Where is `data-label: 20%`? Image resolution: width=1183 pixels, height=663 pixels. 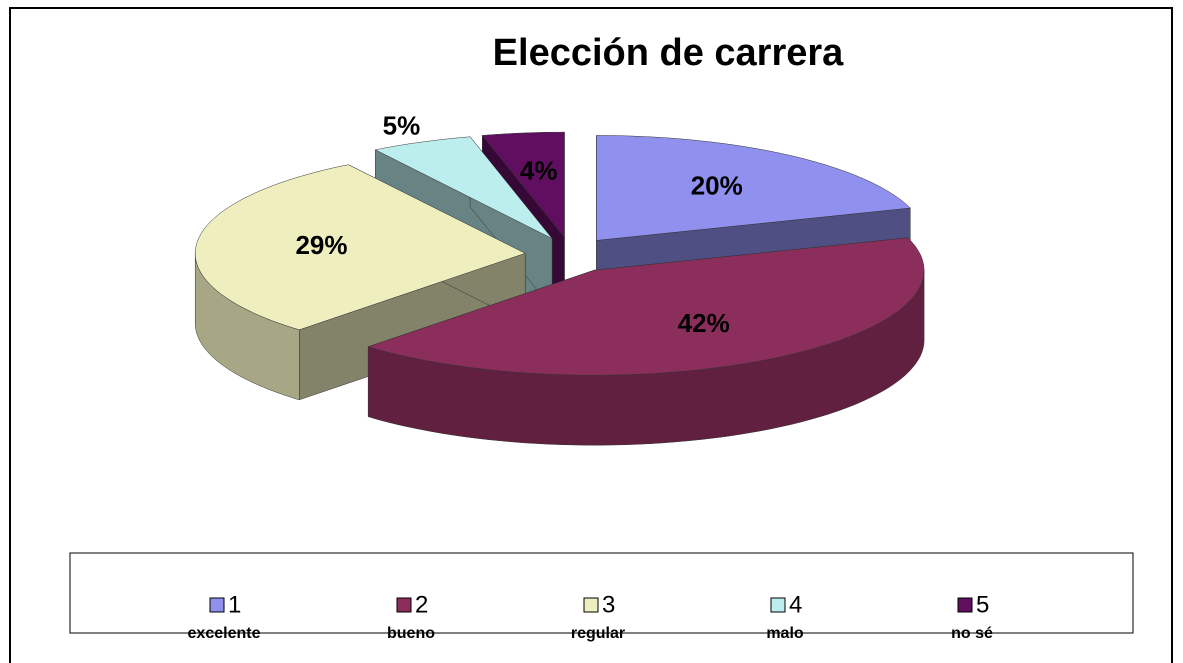
data-label: 20% is located at coordinates (717, 186).